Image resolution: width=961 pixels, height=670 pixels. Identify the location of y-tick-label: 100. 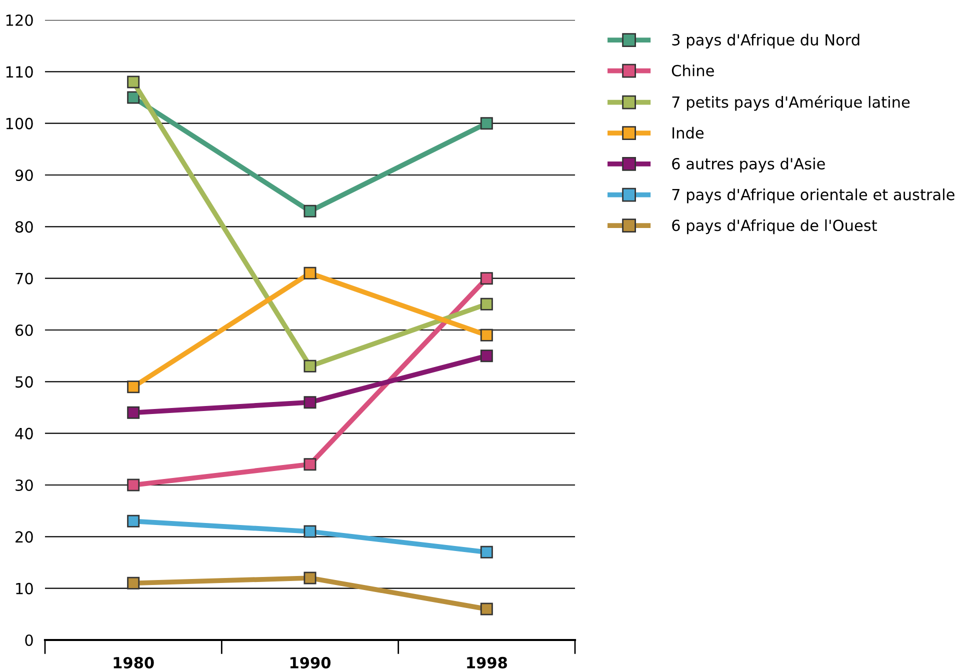
(19, 124).